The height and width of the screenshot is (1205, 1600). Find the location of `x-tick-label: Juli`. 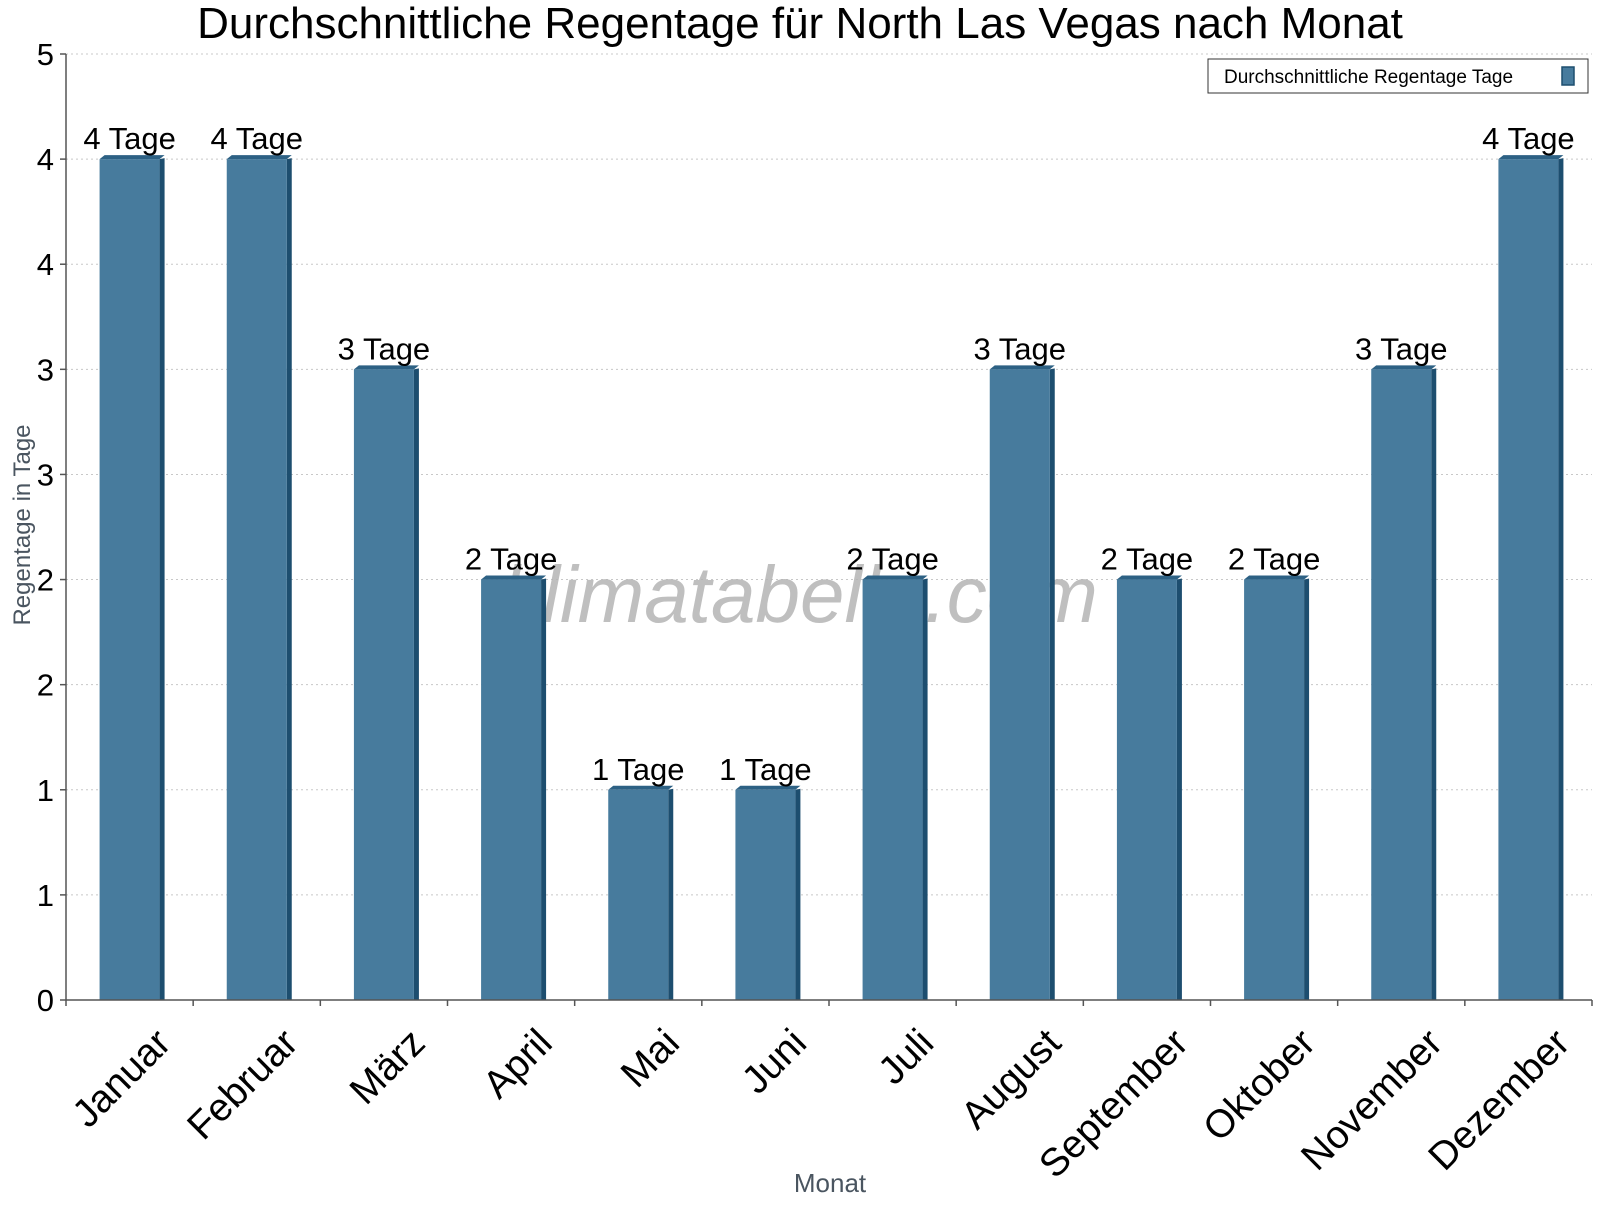

x-tick-label: Juli is located at coordinates (906, 1057).